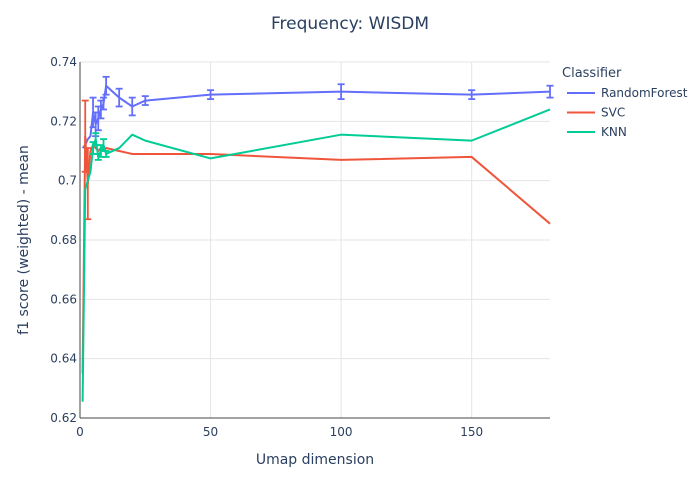  What do you see at coordinates (63, 359) in the screenshot?
I see `y-tick-label: 0.64` at bounding box center [63, 359].